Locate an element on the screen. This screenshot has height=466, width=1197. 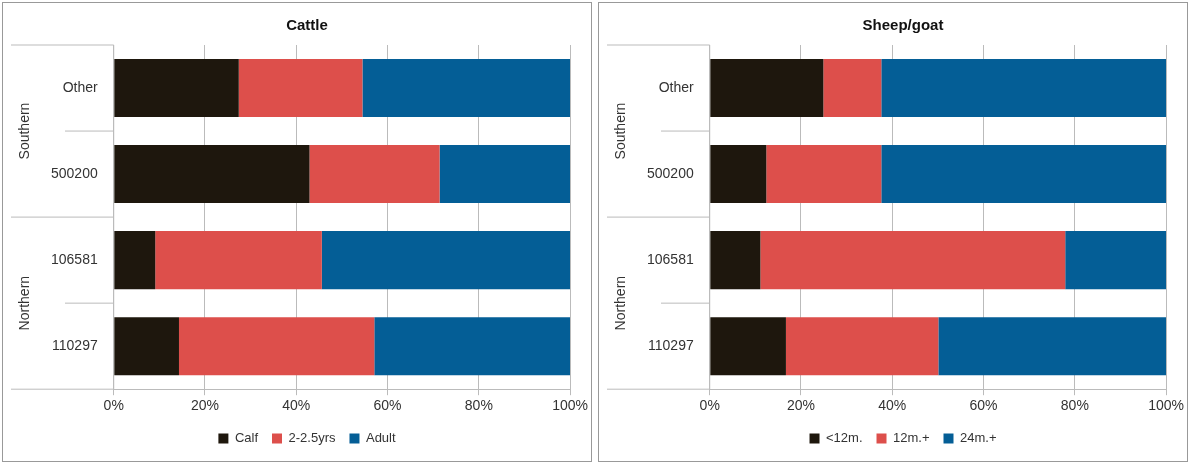
legend-label: 12m.+ is located at coordinates (911, 438).